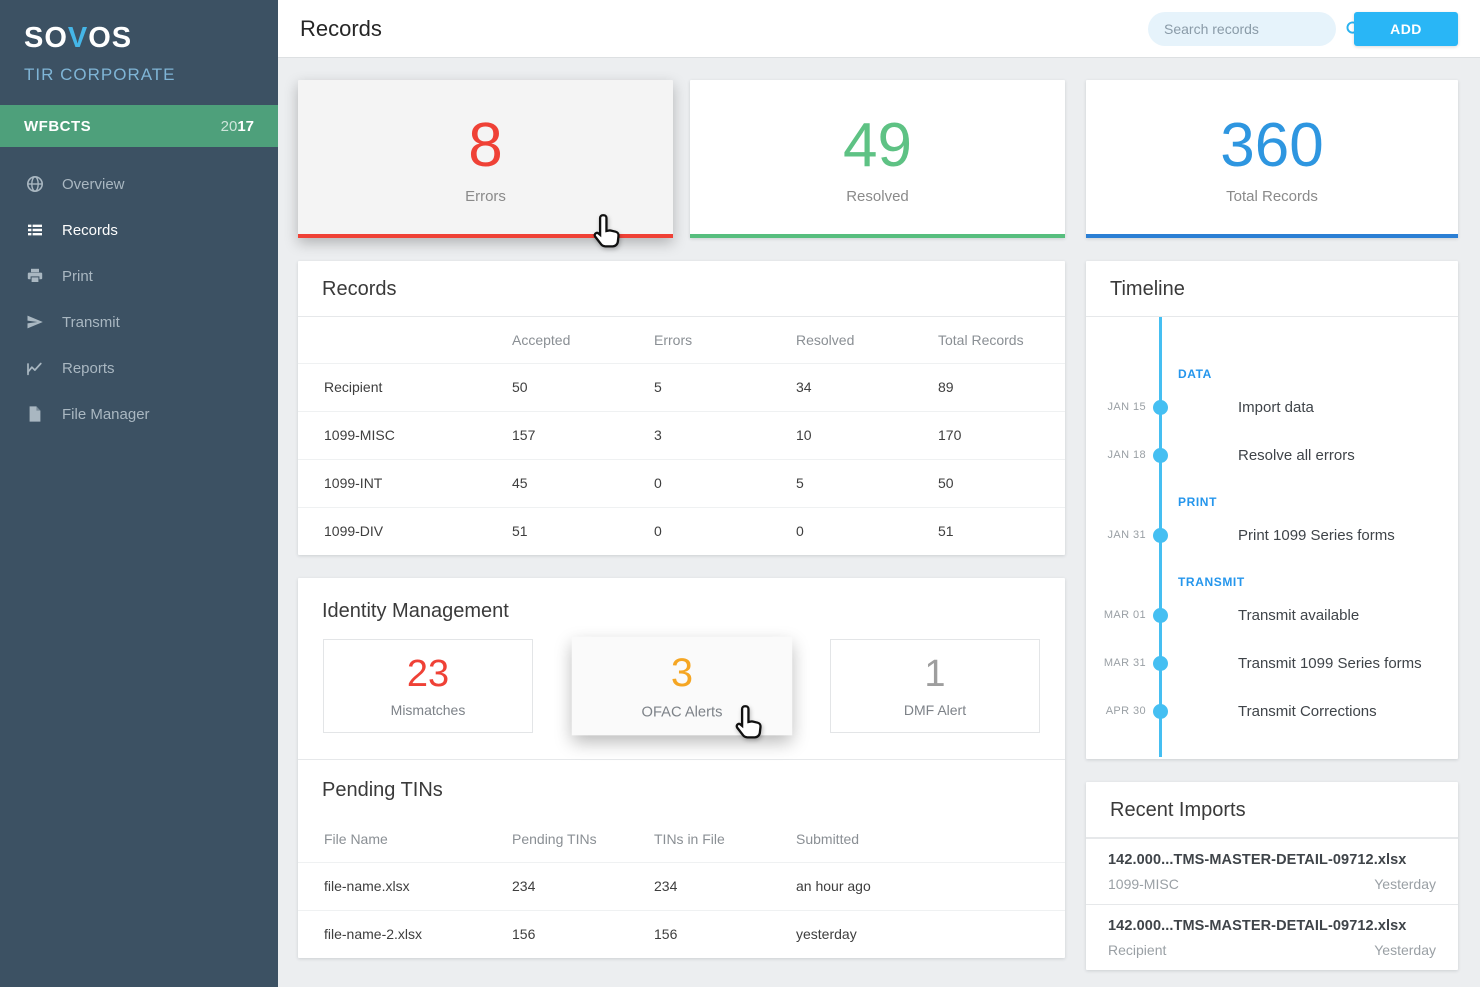 The width and height of the screenshot is (1480, 987). What do you see at coordinates (681, 159) in the screenshot?
I see `stats-row: 8 Errors 49 Resolved` at bounding box center [681, 159].